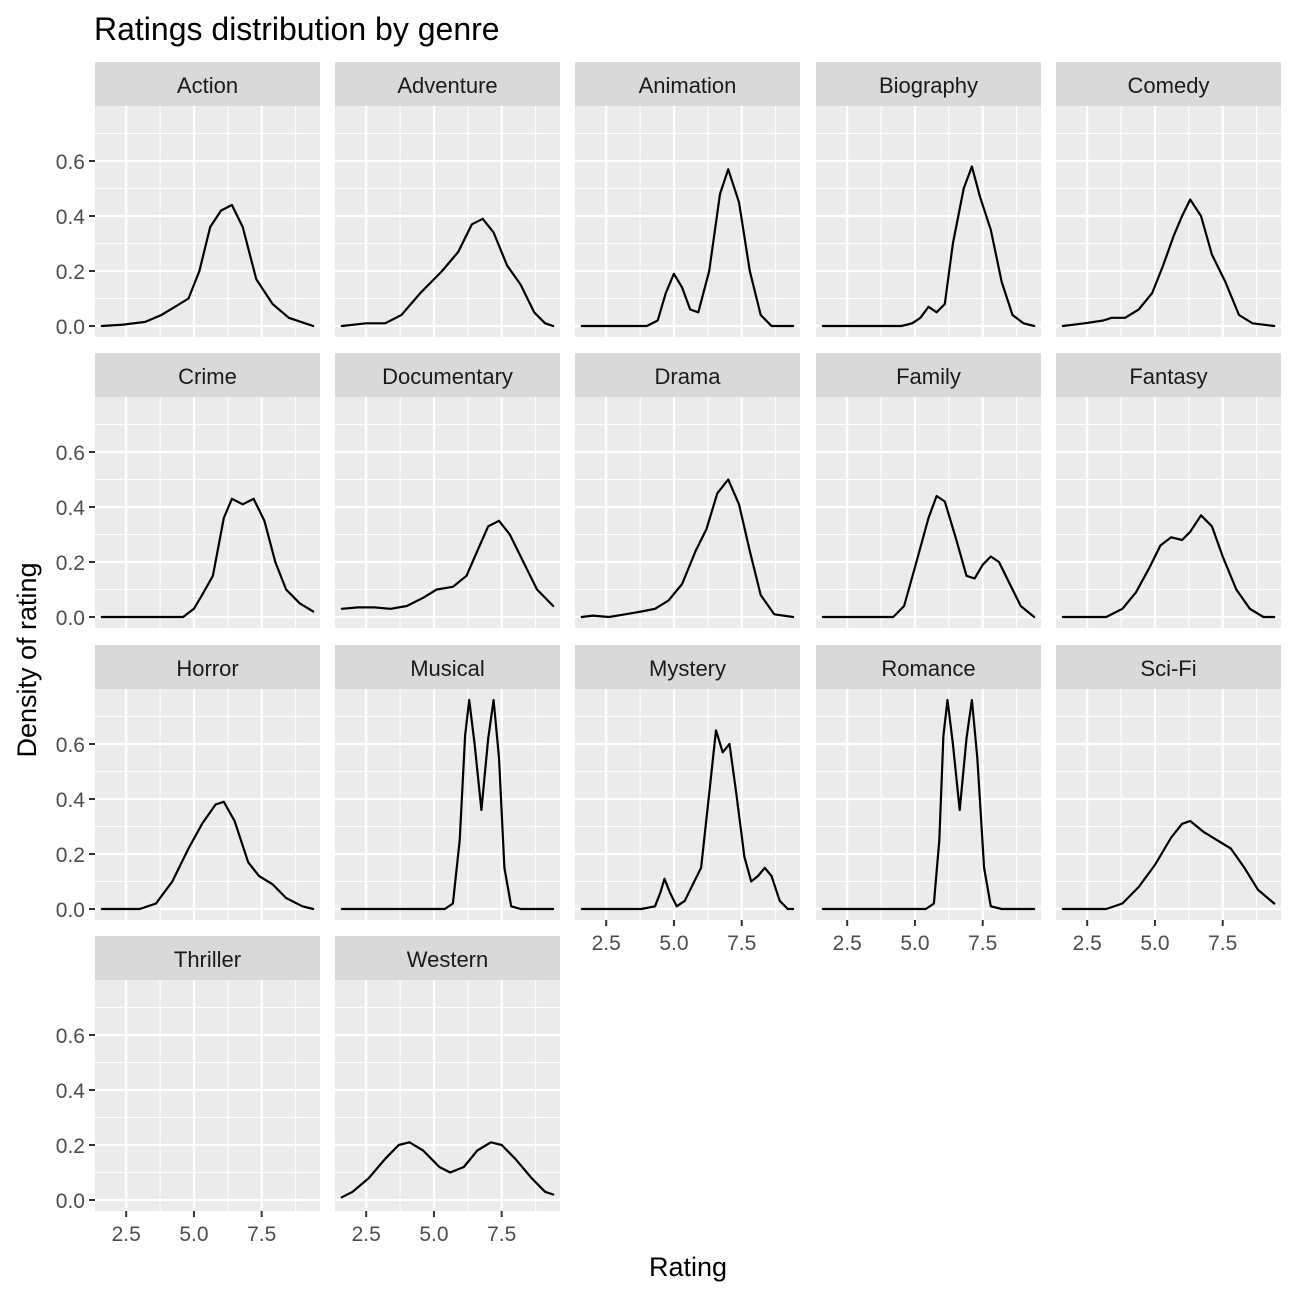  Describe the element at coordinates (207, 668) in the screenshot. I see `facet-strip-label: Horror` at that location.